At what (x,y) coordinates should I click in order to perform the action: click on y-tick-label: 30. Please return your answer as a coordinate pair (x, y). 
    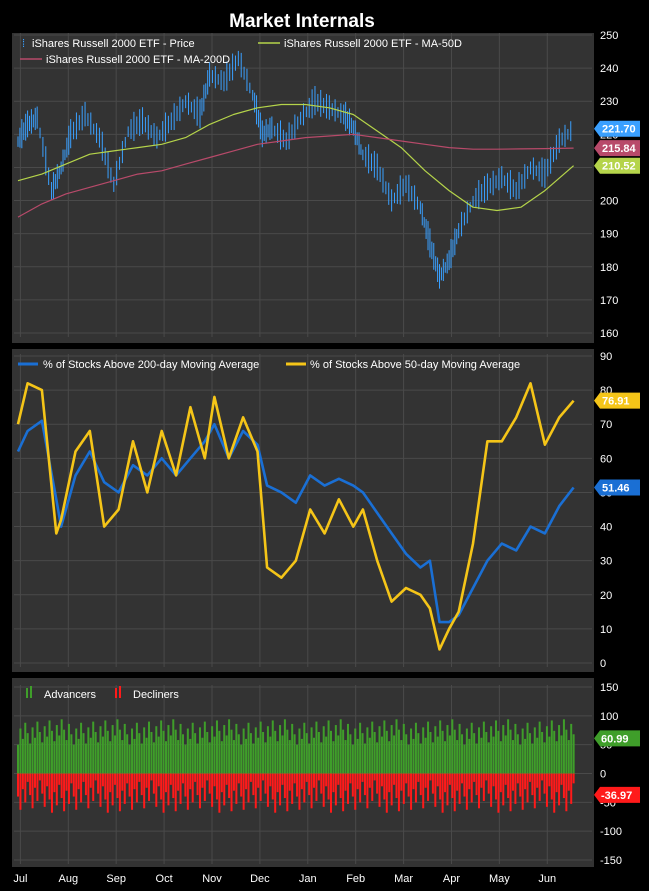
    Looking at the image, I should click on (606, 562).